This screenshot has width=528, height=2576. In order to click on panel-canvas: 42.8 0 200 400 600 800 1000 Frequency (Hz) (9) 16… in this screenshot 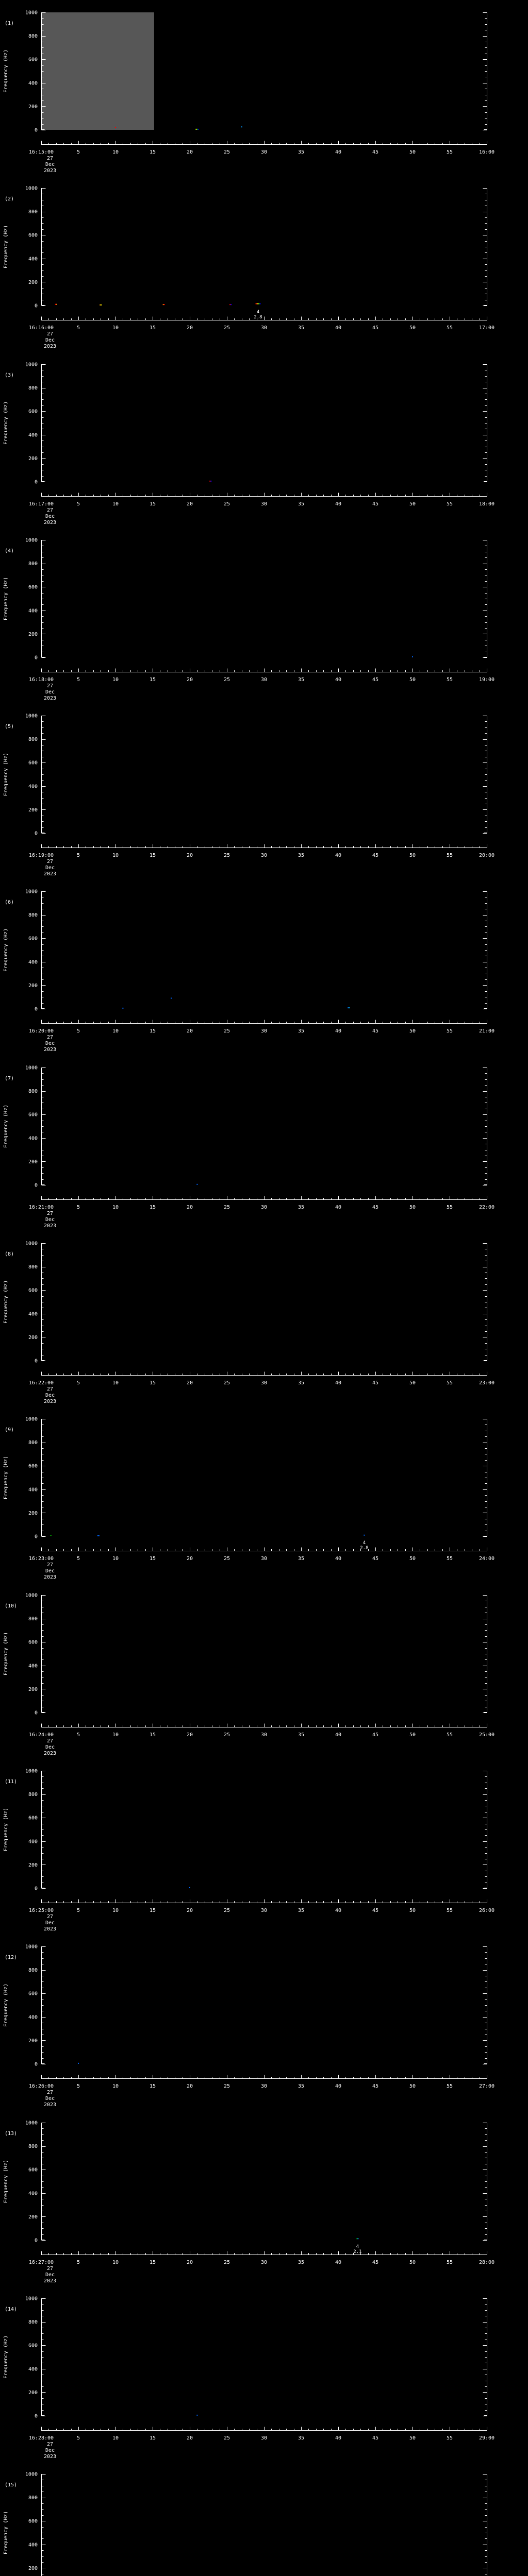, I will do `click(248, 1499)`.